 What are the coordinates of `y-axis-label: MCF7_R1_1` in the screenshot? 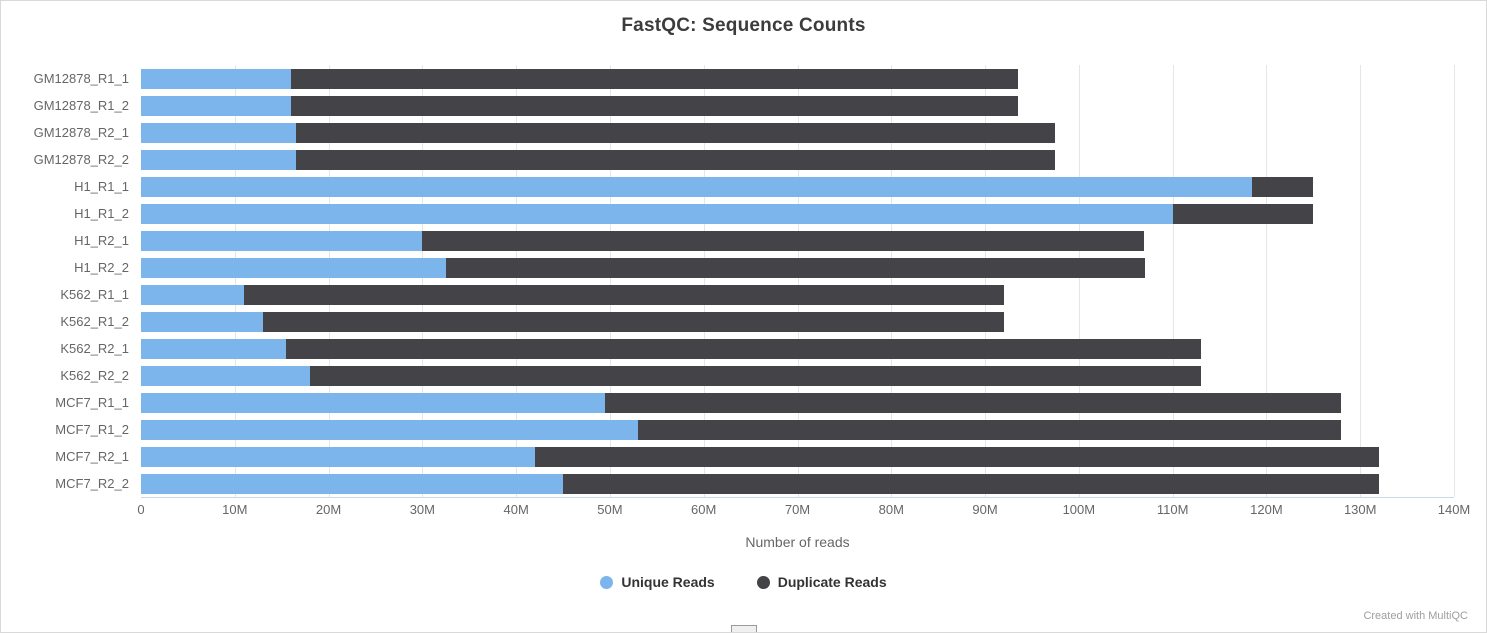 It's located at (92, 402).